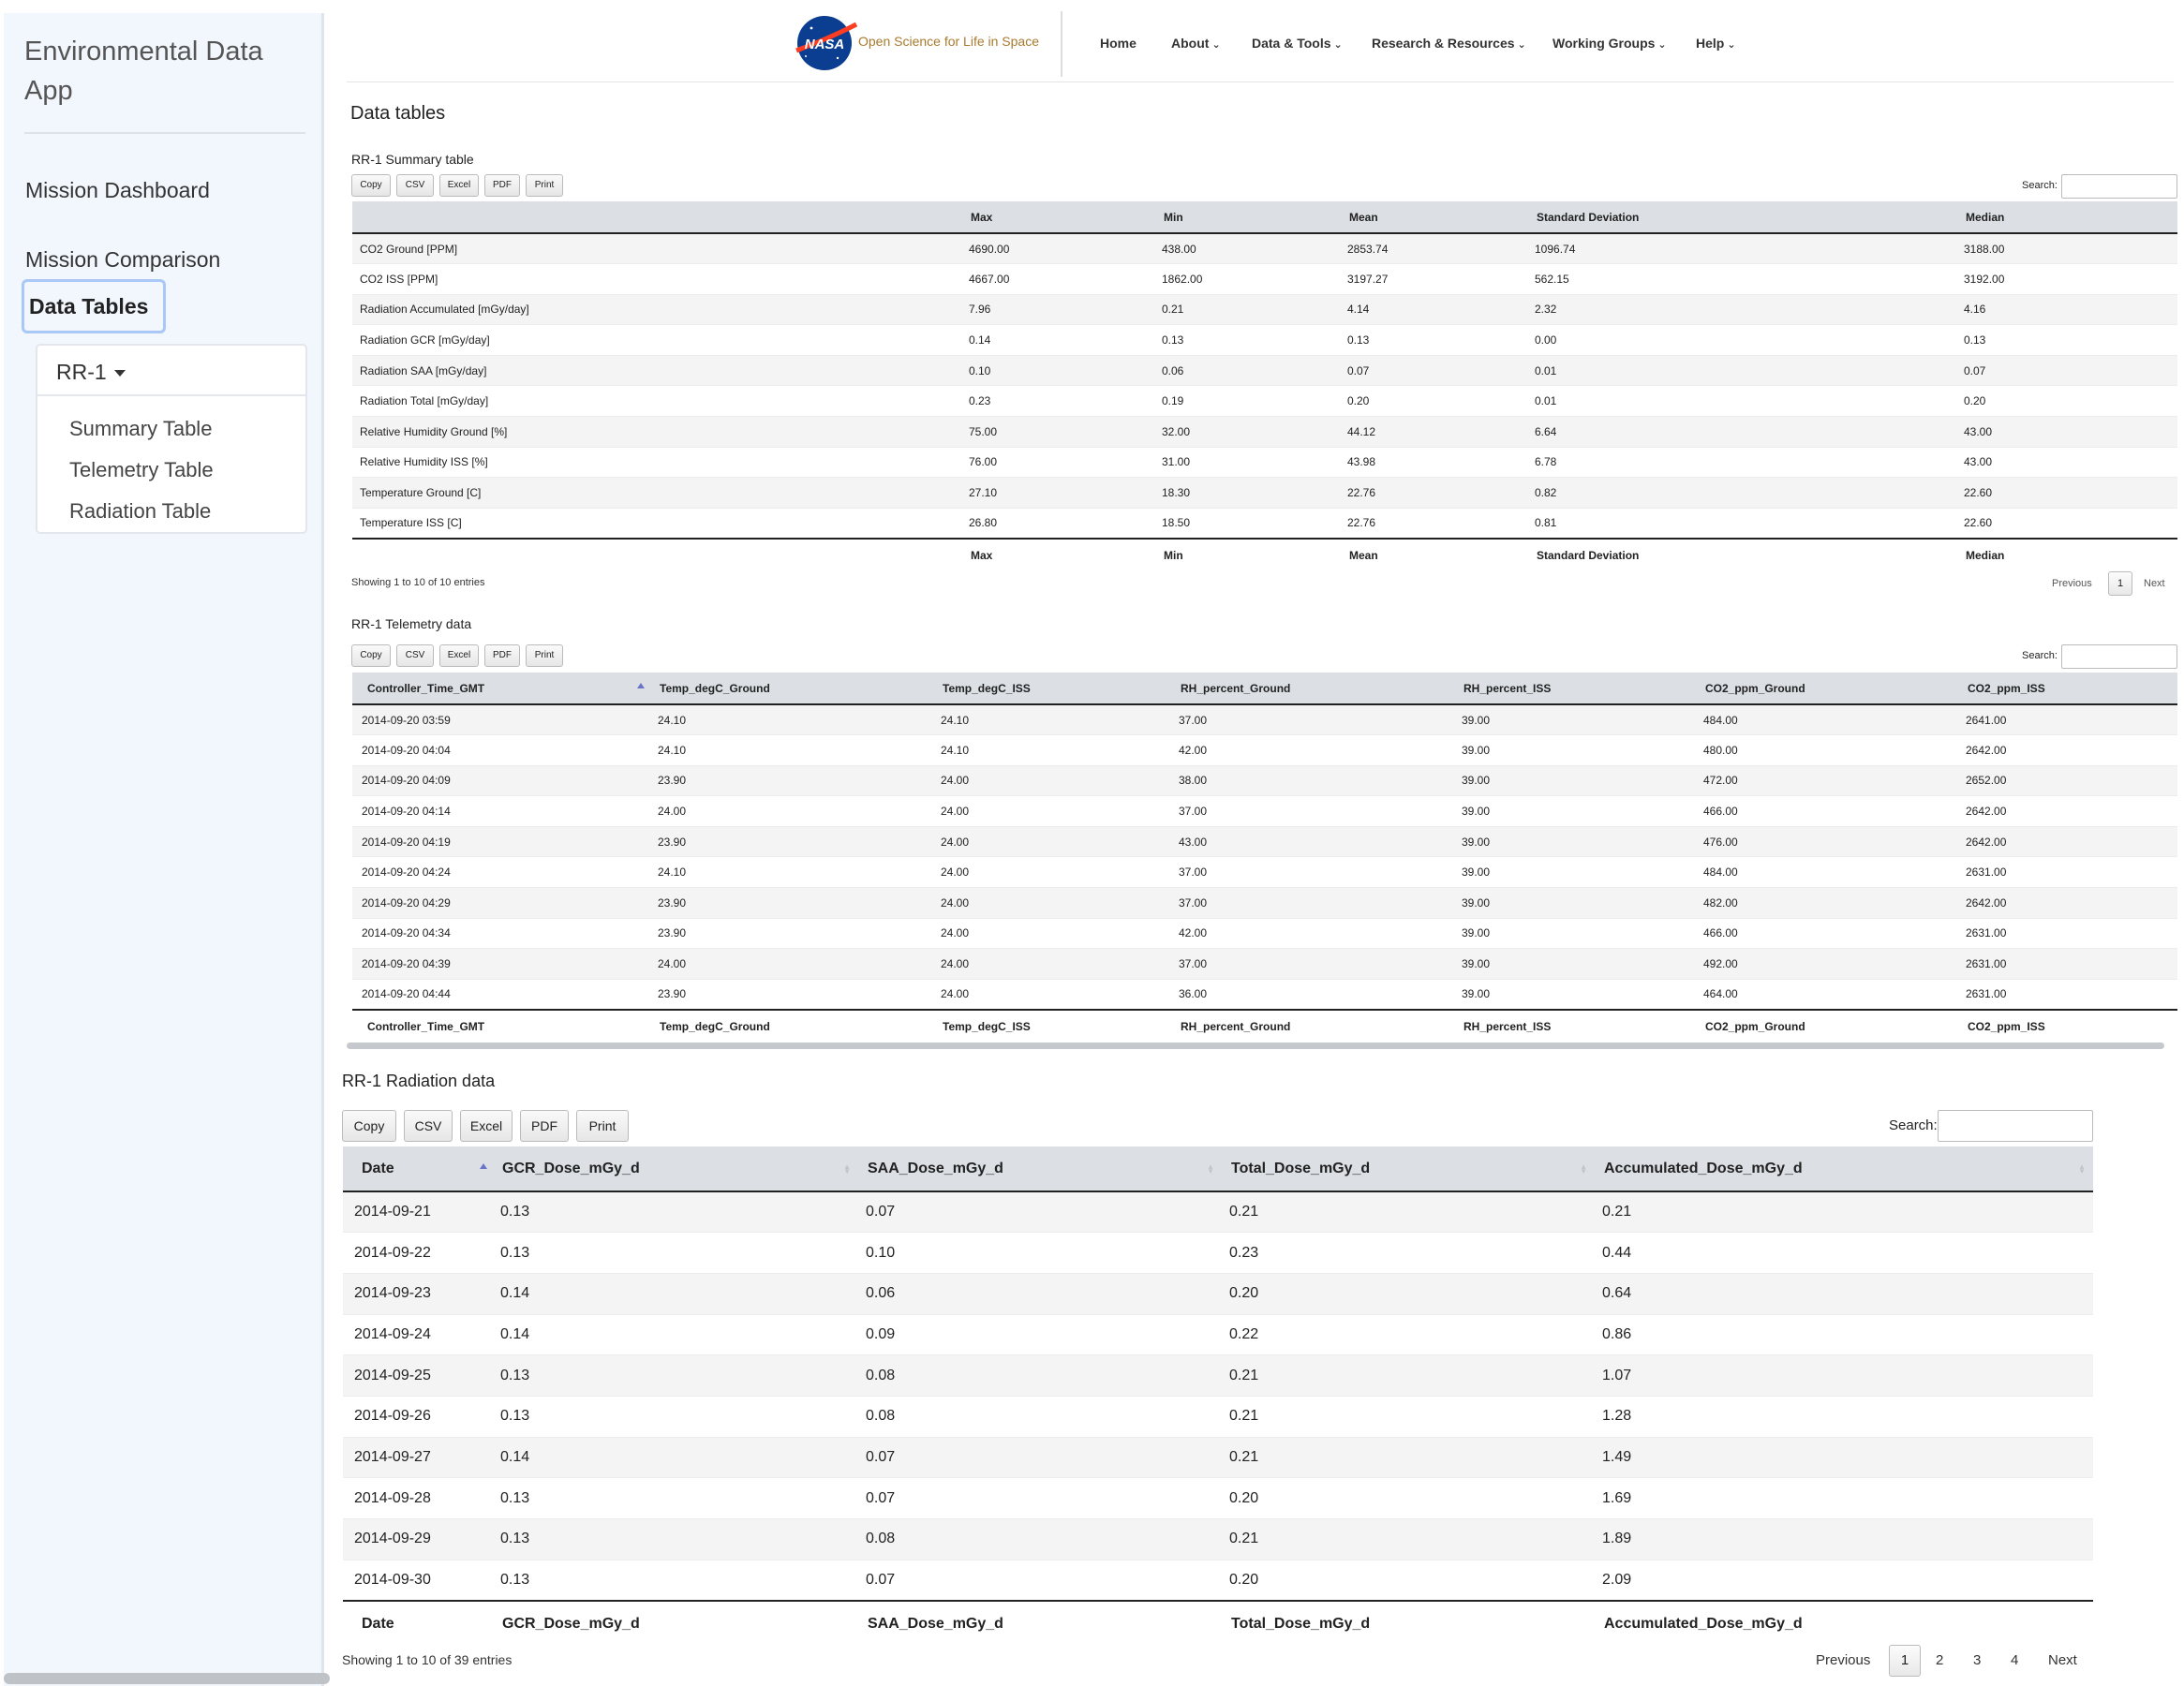 Image resolution: width=2184 pixels, height=1701 pixels. What do you see at coordinates (94, 306) in the screenshot?
I see `sidebar-item-data-tables: Data Tables` at bounding box center [94, 306].